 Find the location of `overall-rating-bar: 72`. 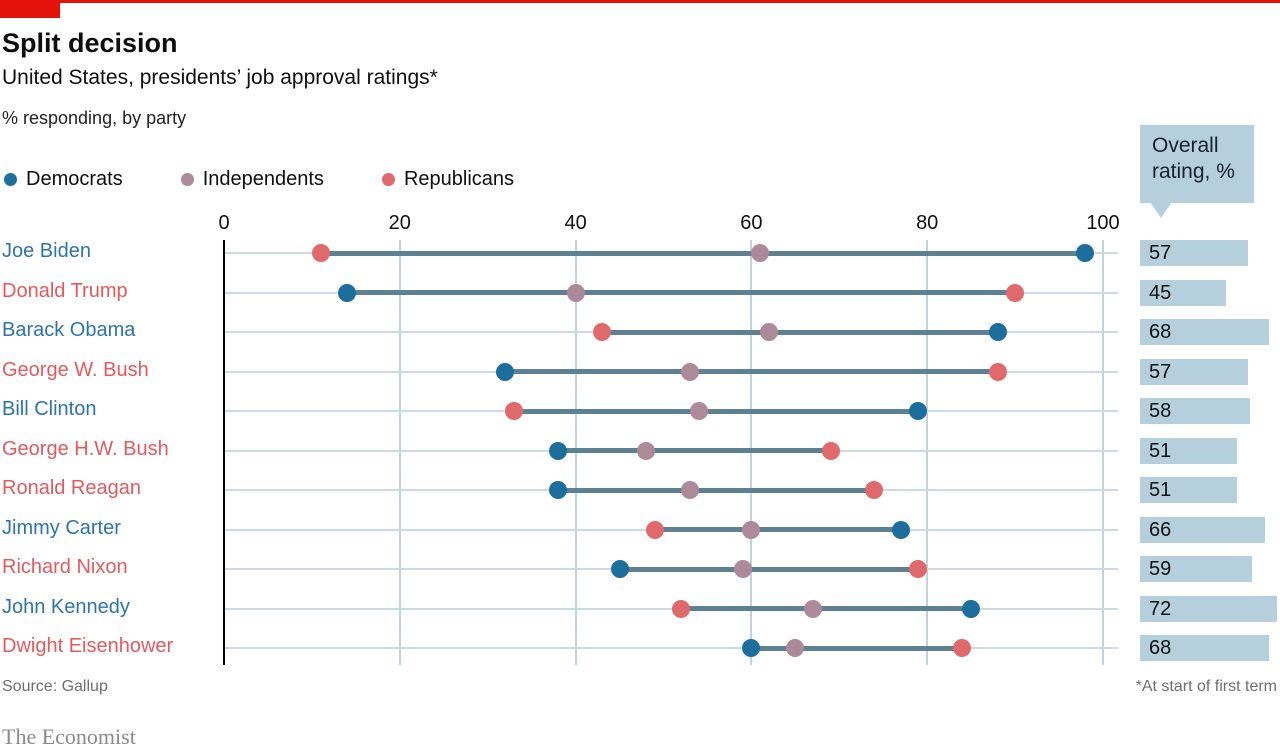

overall-rating-bar: 72 is located at coordinates (1208, 608).